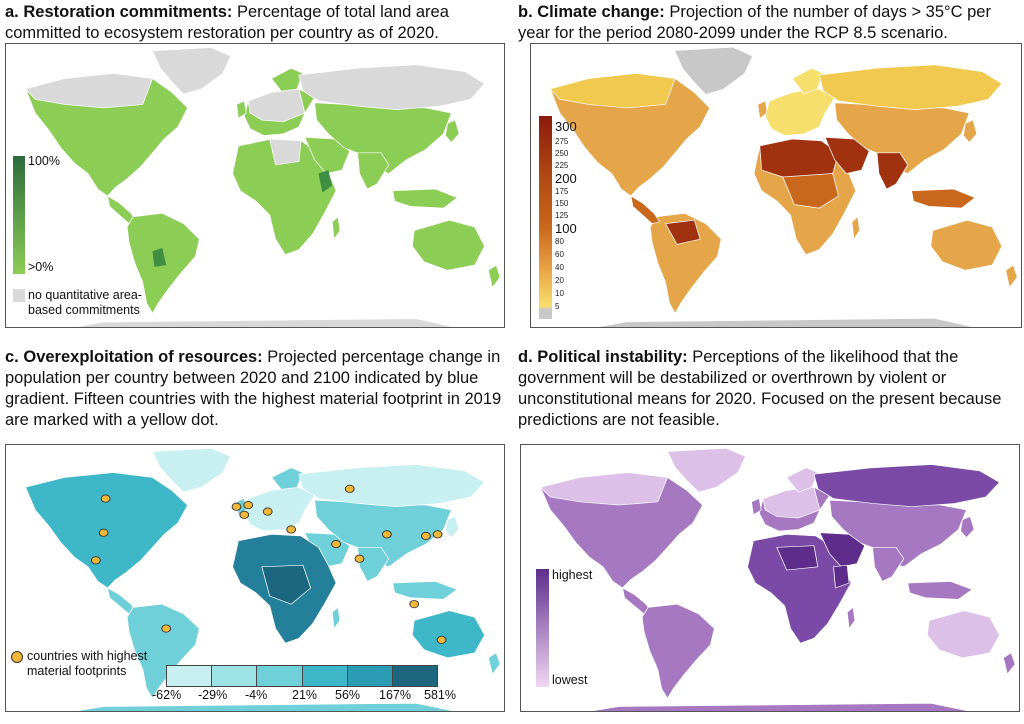 The width and height of the screenshot is (1024, 724). I want to click on declining-regions, so click(318, 493).